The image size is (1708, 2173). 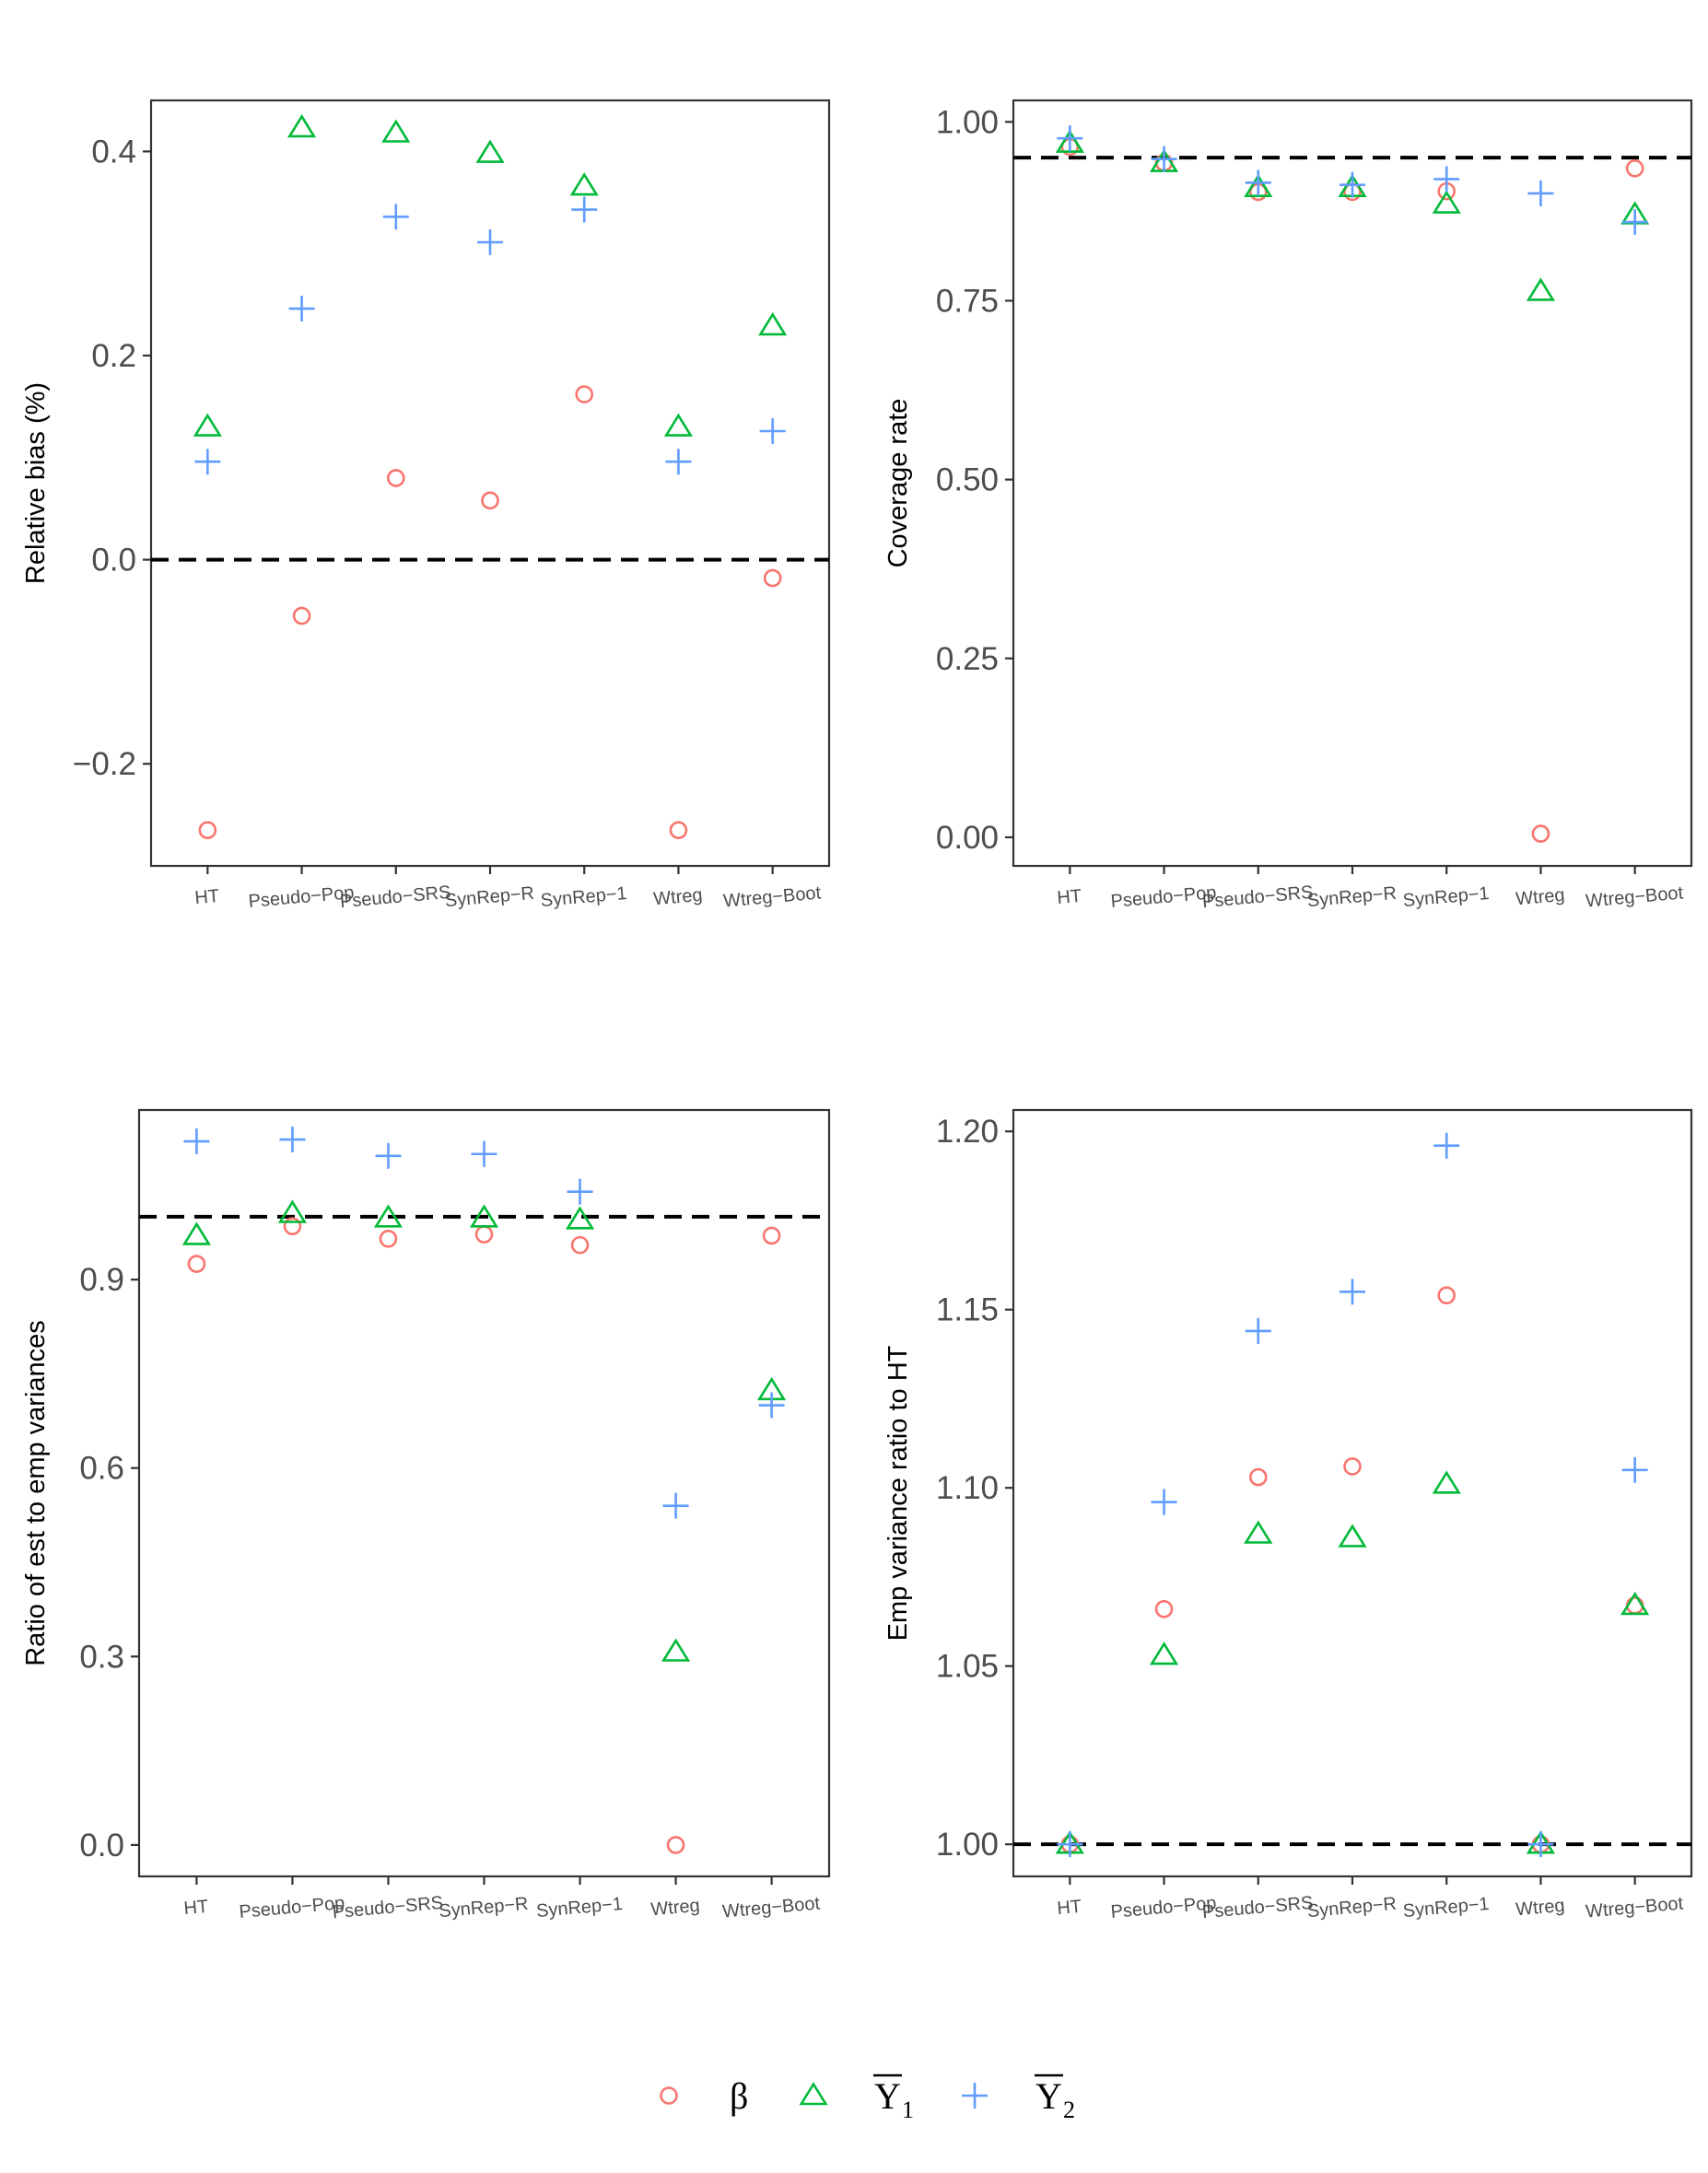 I want to click on legend-label: Y, so click(x=1048, y=2096).